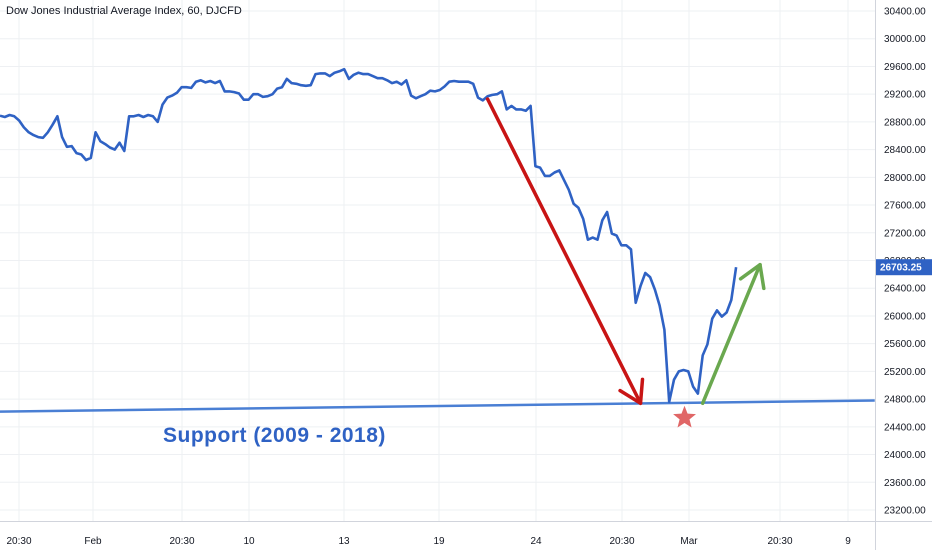 The image size is (932, 550). Describe the element at coordinates (905, 12) in the screenshot. I see `y-tick-label: 30400.00` at that location.